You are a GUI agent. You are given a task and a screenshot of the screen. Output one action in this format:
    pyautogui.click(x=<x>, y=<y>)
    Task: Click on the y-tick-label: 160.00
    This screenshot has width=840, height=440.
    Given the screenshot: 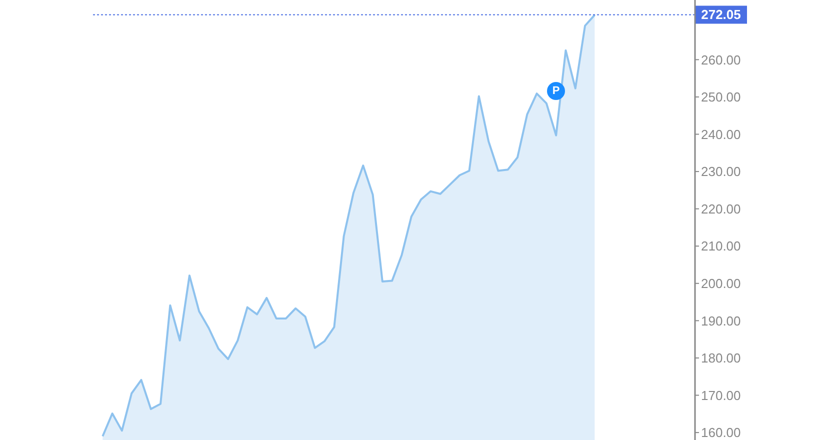 What is the action you would take?
    pyautogui.click(x=721, y=432)
    